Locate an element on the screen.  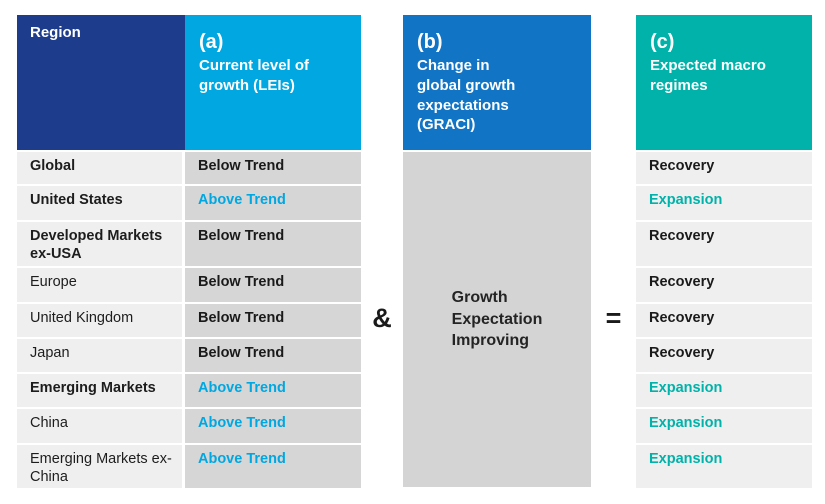
table-row: China Above Trend is located at coordinates (189, 426).